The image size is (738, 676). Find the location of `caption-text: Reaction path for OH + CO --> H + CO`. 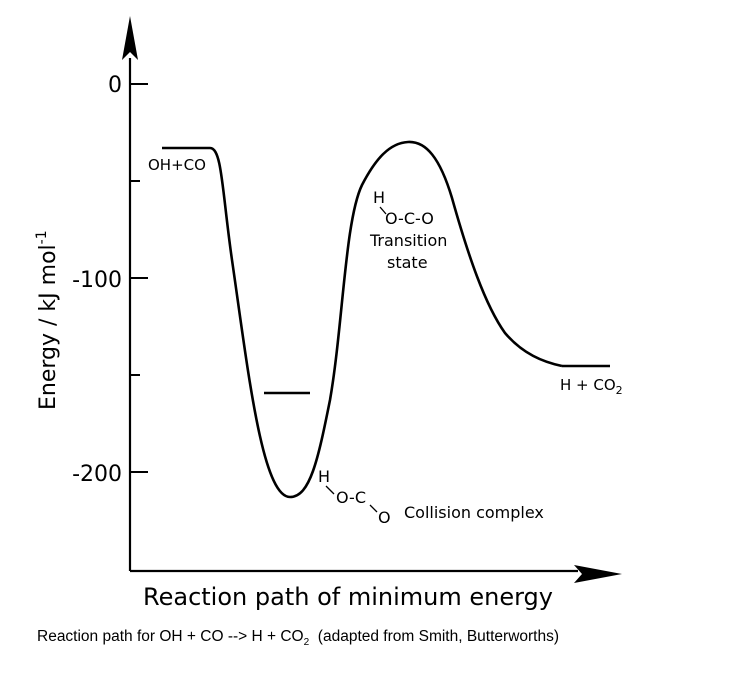

caption-text: Reaction path for OH + CO --> H + CO is located at coordinates (170, 636).